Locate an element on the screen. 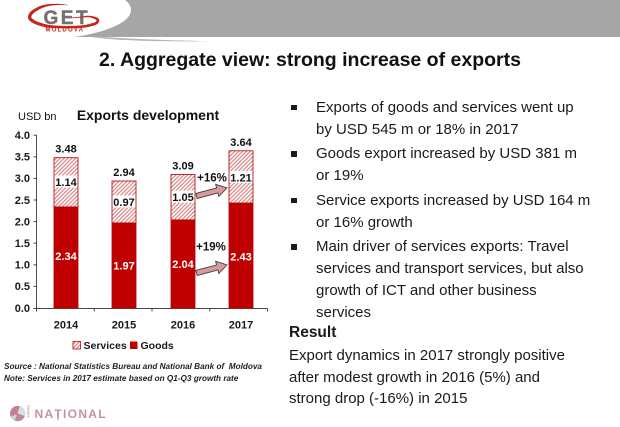 The image size is (620, 427). svg-text: 1.97 is located at coordinates (123, 266).